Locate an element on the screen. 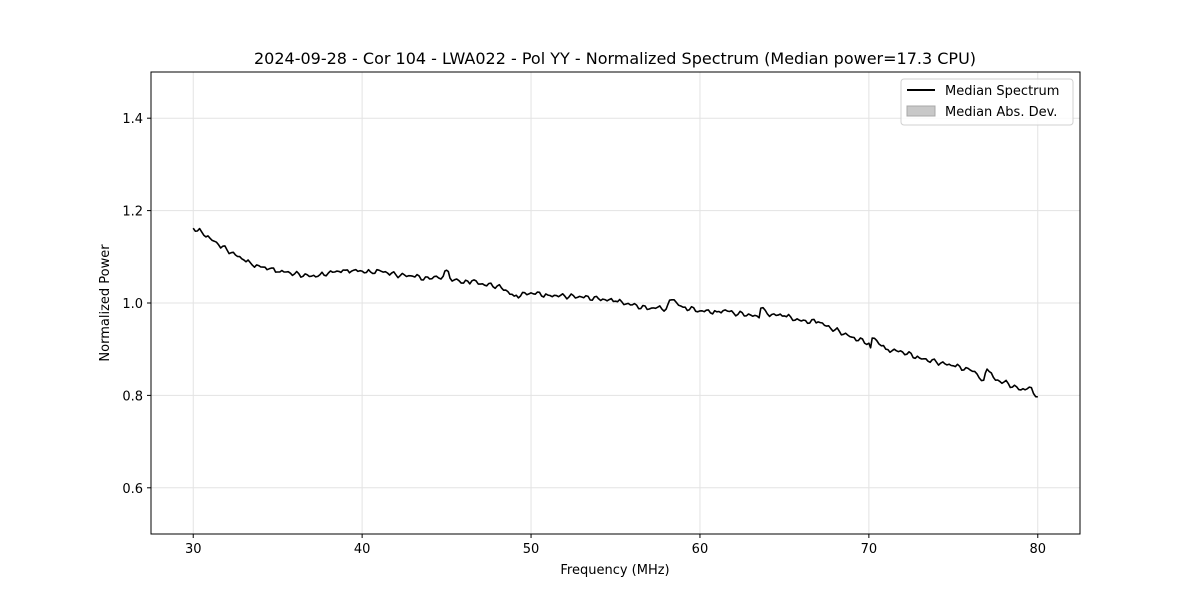 The width and height of the screenshot is (1200, 604). y-tick-label: 1.4 is located at coordinates (132, 119).